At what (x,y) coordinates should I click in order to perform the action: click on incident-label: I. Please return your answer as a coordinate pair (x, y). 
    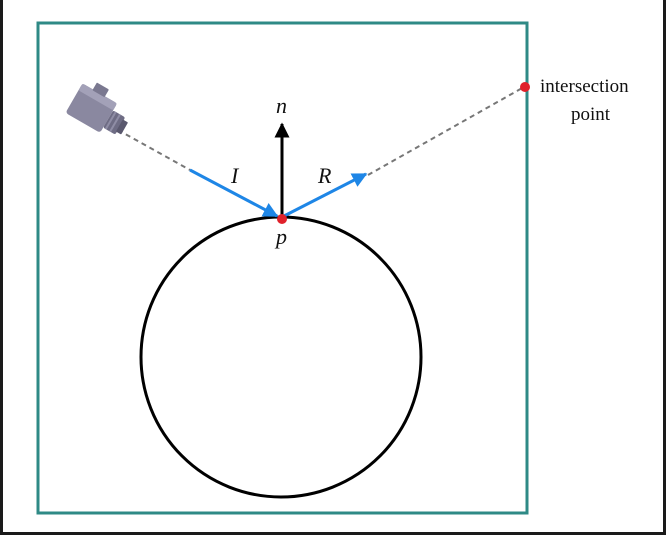
    Looking at the image, I should click on (235, 175).